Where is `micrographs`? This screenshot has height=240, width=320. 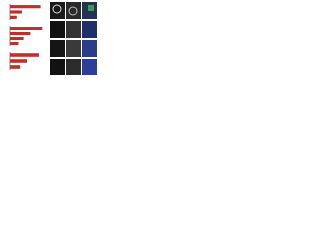 micrographs is located at coordinates (73, 38).